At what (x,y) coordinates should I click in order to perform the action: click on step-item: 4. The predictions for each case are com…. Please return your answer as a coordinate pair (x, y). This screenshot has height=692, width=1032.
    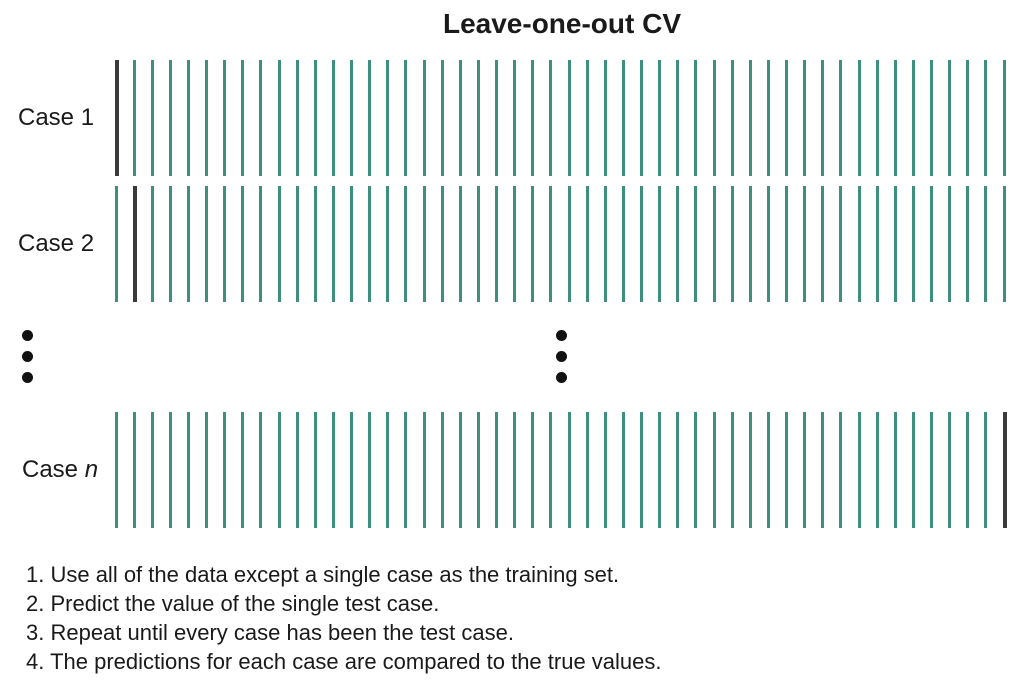
    Looking at the image, I should click on (344, 661).